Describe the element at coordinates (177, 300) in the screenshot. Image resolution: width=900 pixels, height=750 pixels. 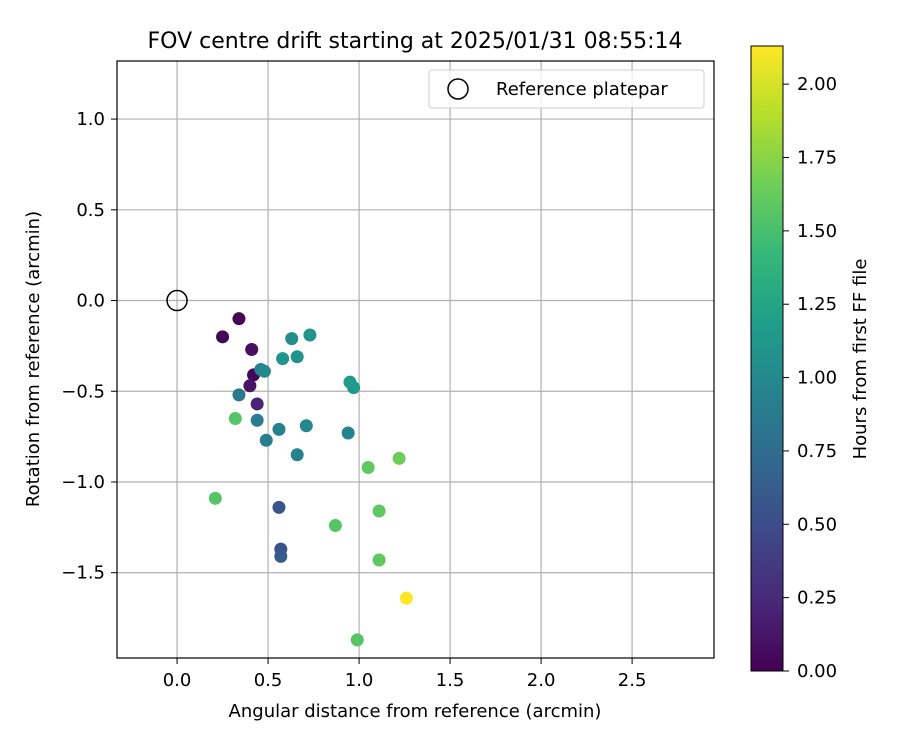
I see `reference-point-marker` at that location.